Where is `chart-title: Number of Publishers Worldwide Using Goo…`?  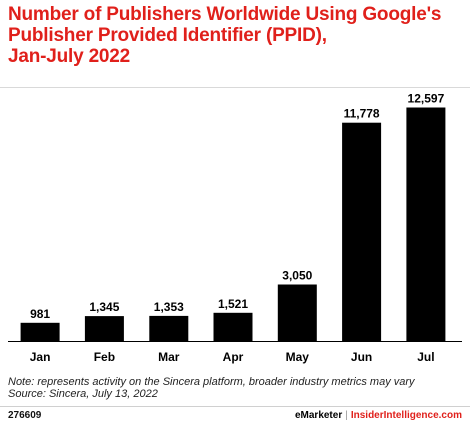
chart-title: Number of Publishers Worldwide Using Goo… is located at coordinates (235, 35).